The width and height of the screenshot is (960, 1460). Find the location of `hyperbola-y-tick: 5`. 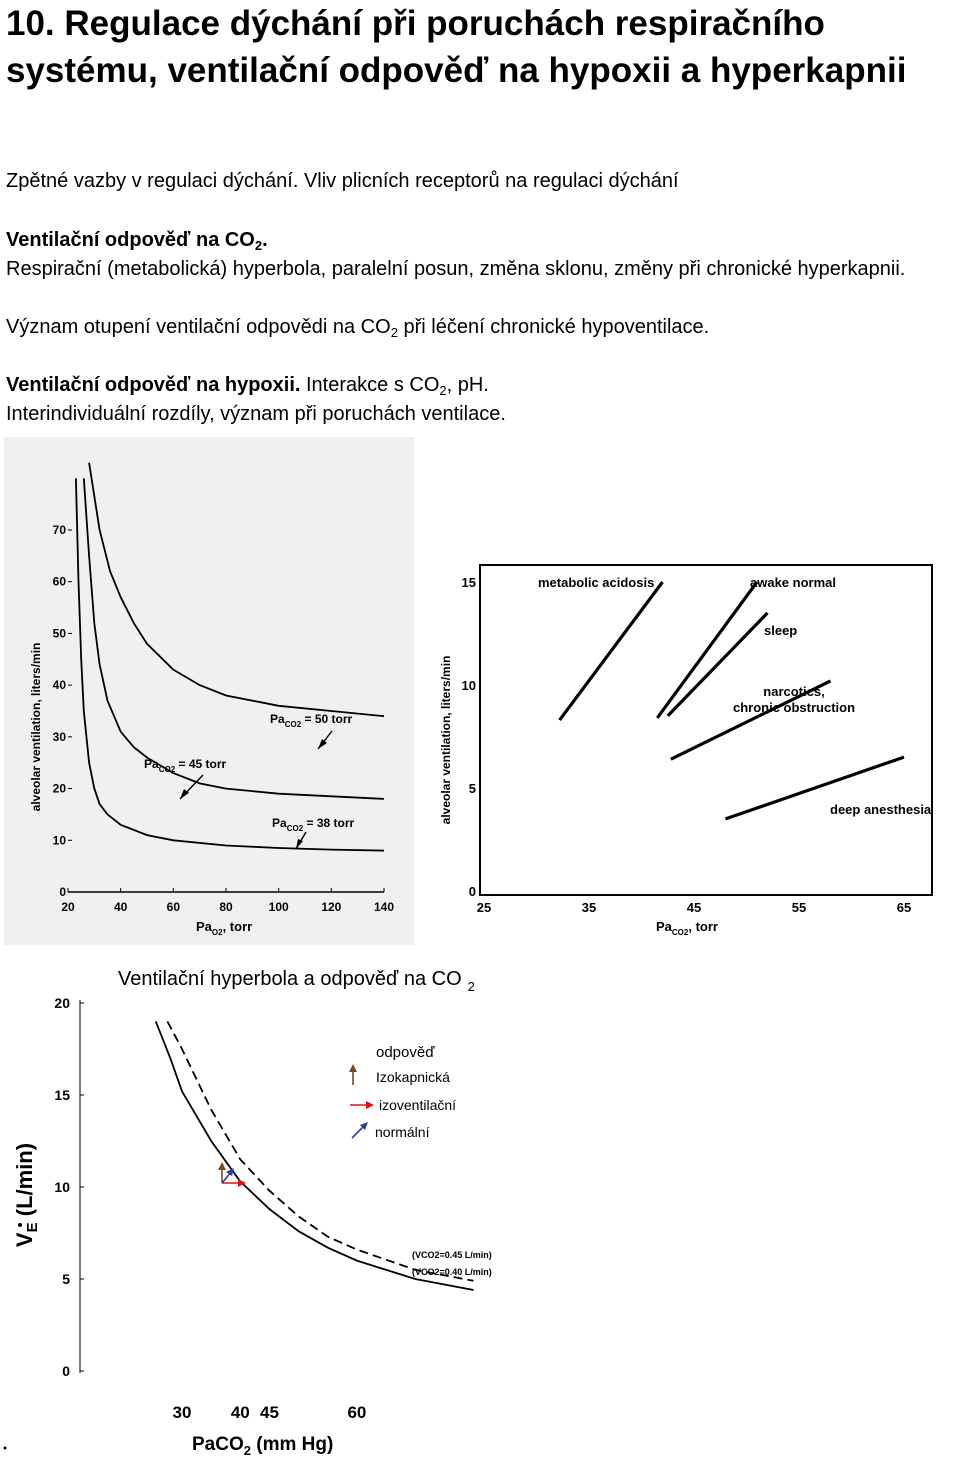

hyperbola-y-tick: 5 is located at coordinates (66, 1279).